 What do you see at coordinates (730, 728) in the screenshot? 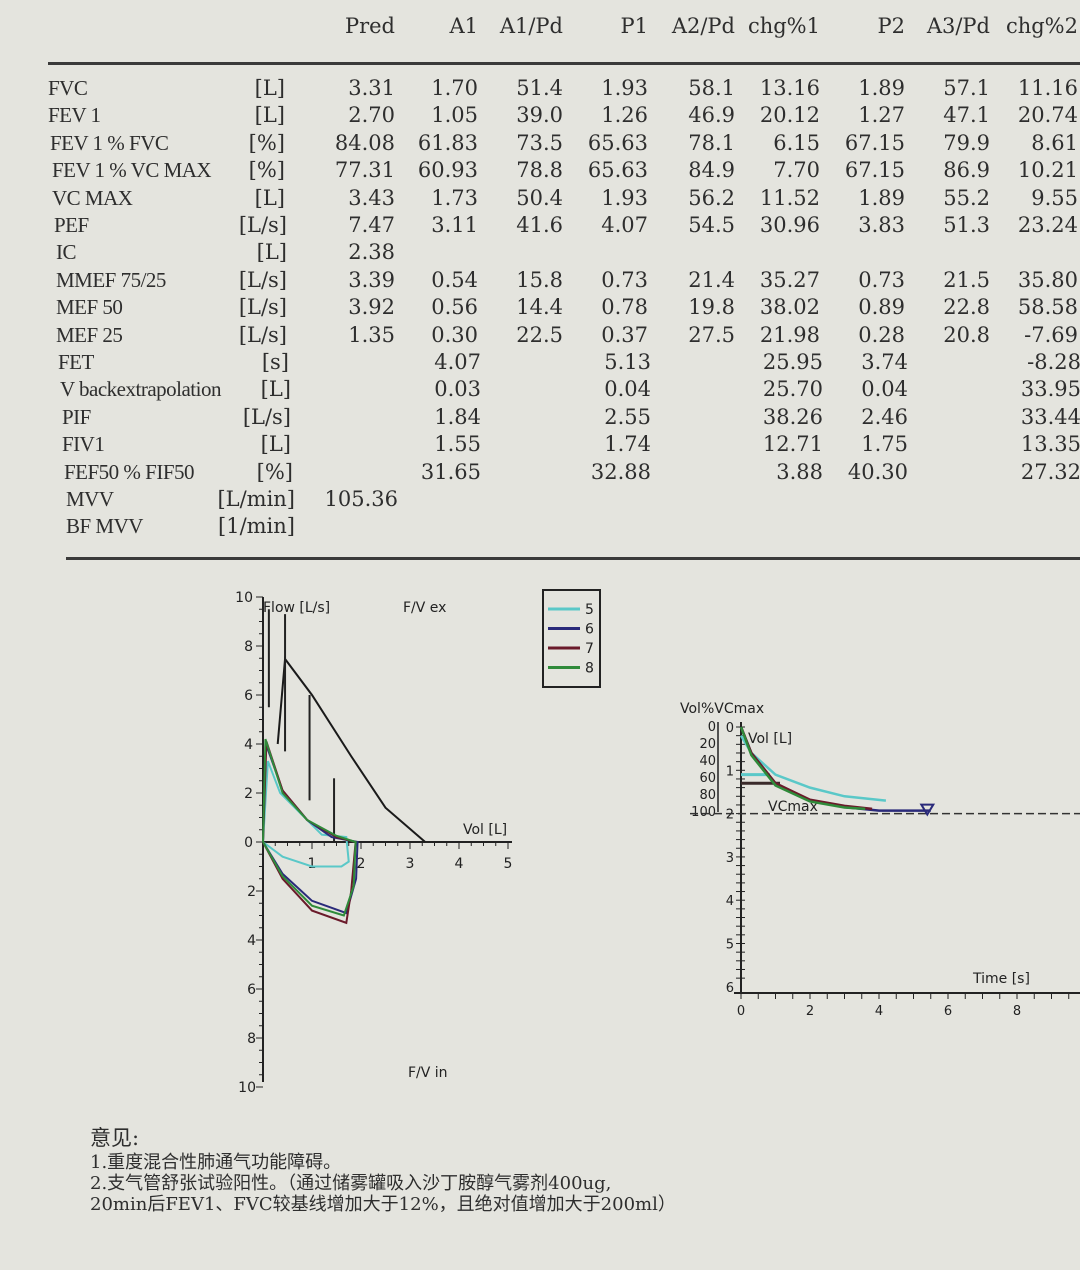
I see `vt-y-tick-label: 0` at bounding box center [730, 728].